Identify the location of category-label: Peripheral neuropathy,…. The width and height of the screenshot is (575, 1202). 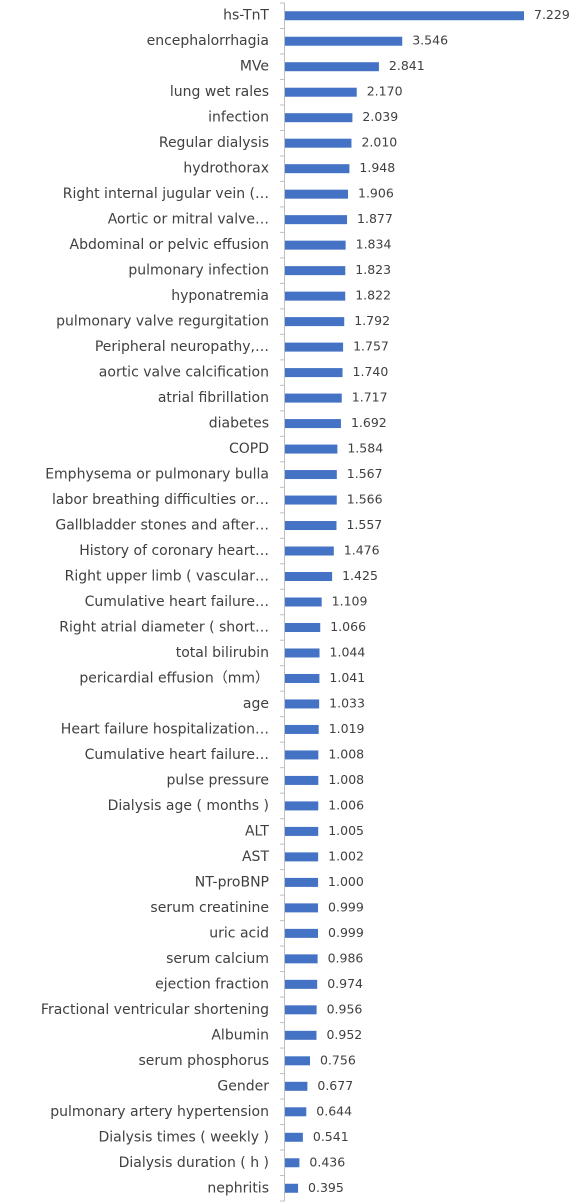
(182, 347).